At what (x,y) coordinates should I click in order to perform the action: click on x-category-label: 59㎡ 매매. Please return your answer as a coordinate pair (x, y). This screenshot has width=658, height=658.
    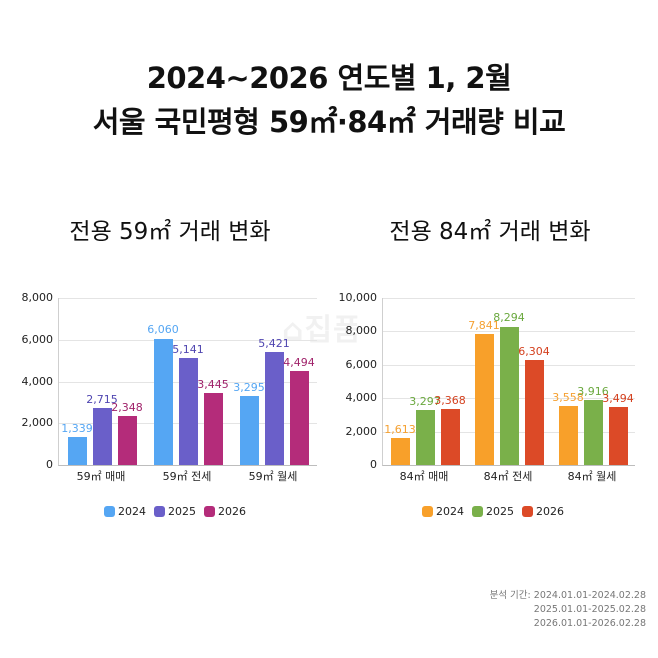
    Looking at the image, I should click on (101, 476).